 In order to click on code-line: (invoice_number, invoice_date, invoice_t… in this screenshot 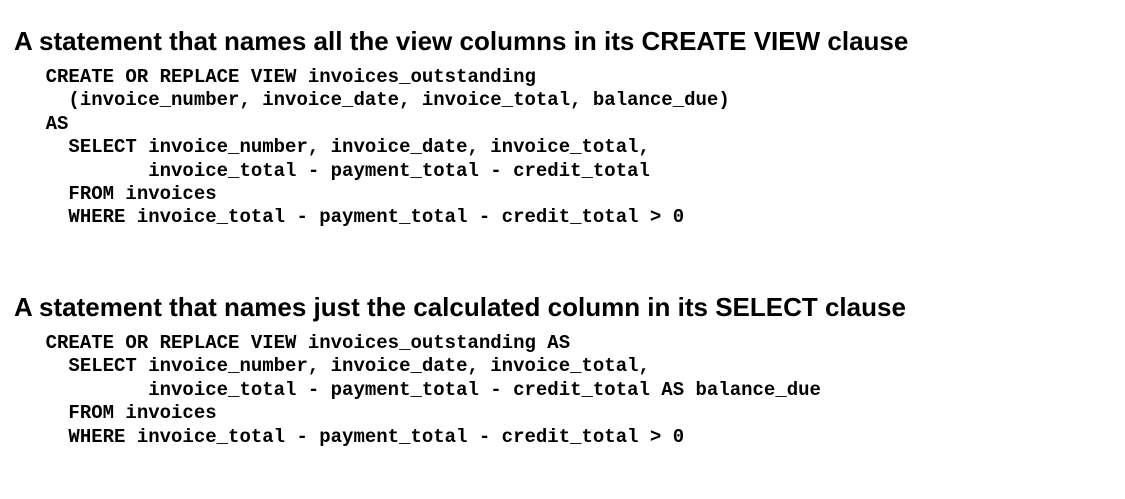, I will do `click(365, 100)`.